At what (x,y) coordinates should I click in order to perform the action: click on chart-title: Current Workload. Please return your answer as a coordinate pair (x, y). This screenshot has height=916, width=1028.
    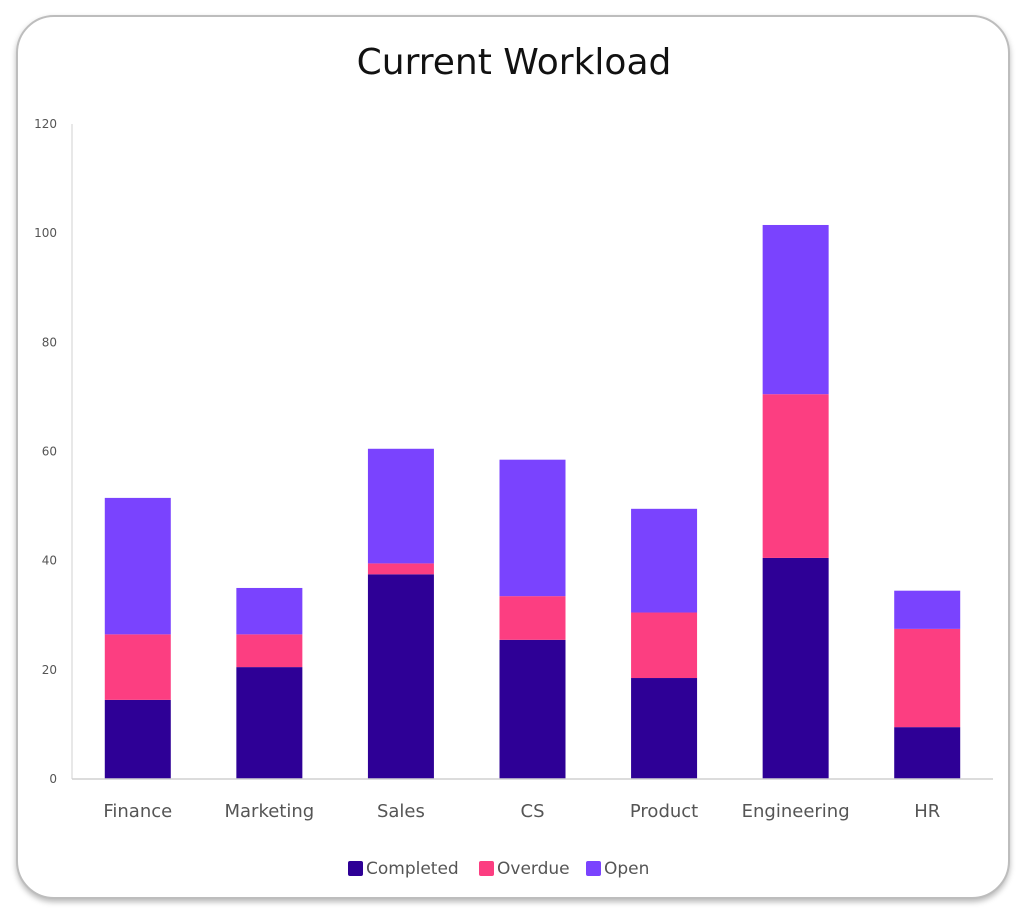
    Looking at the image, I should click on (514, 62).